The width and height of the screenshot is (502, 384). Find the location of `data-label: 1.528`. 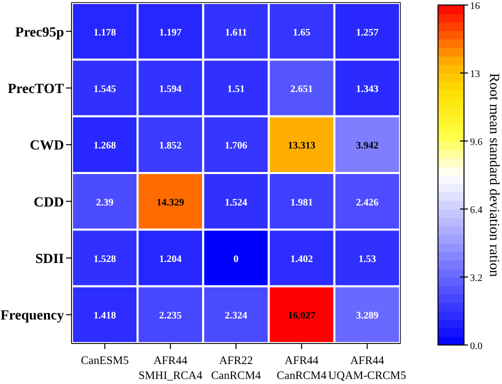

data-label: 1.528 is located at coordinates (105, 259).